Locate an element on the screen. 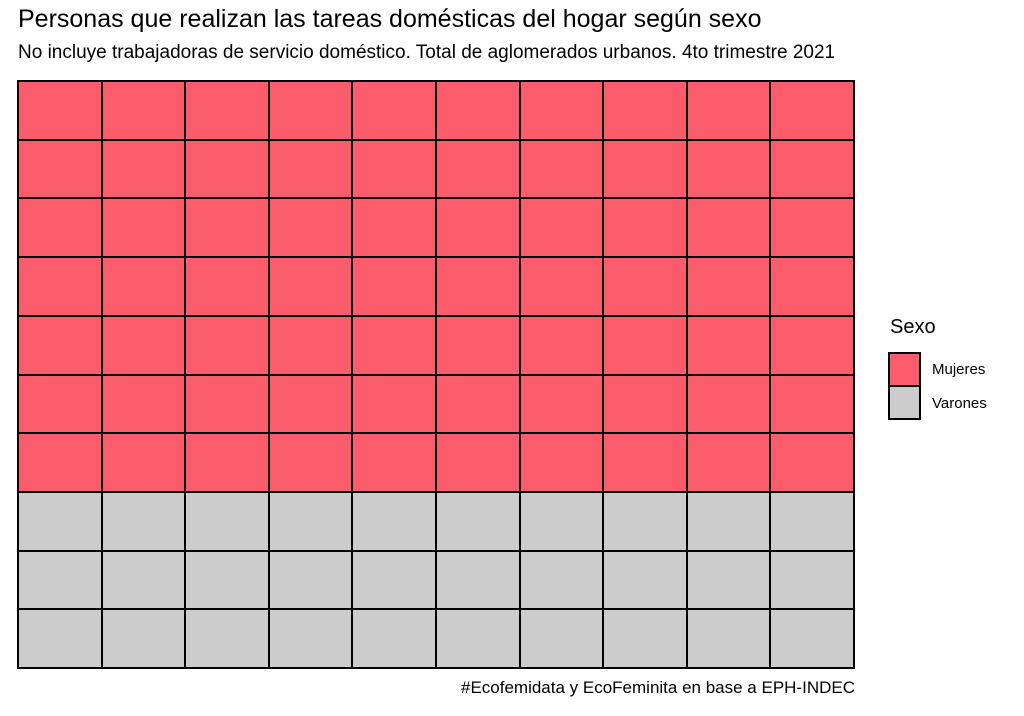 The image size is (1024, 716). mujeres-swatch-icon is located at coordinates (904, 369).